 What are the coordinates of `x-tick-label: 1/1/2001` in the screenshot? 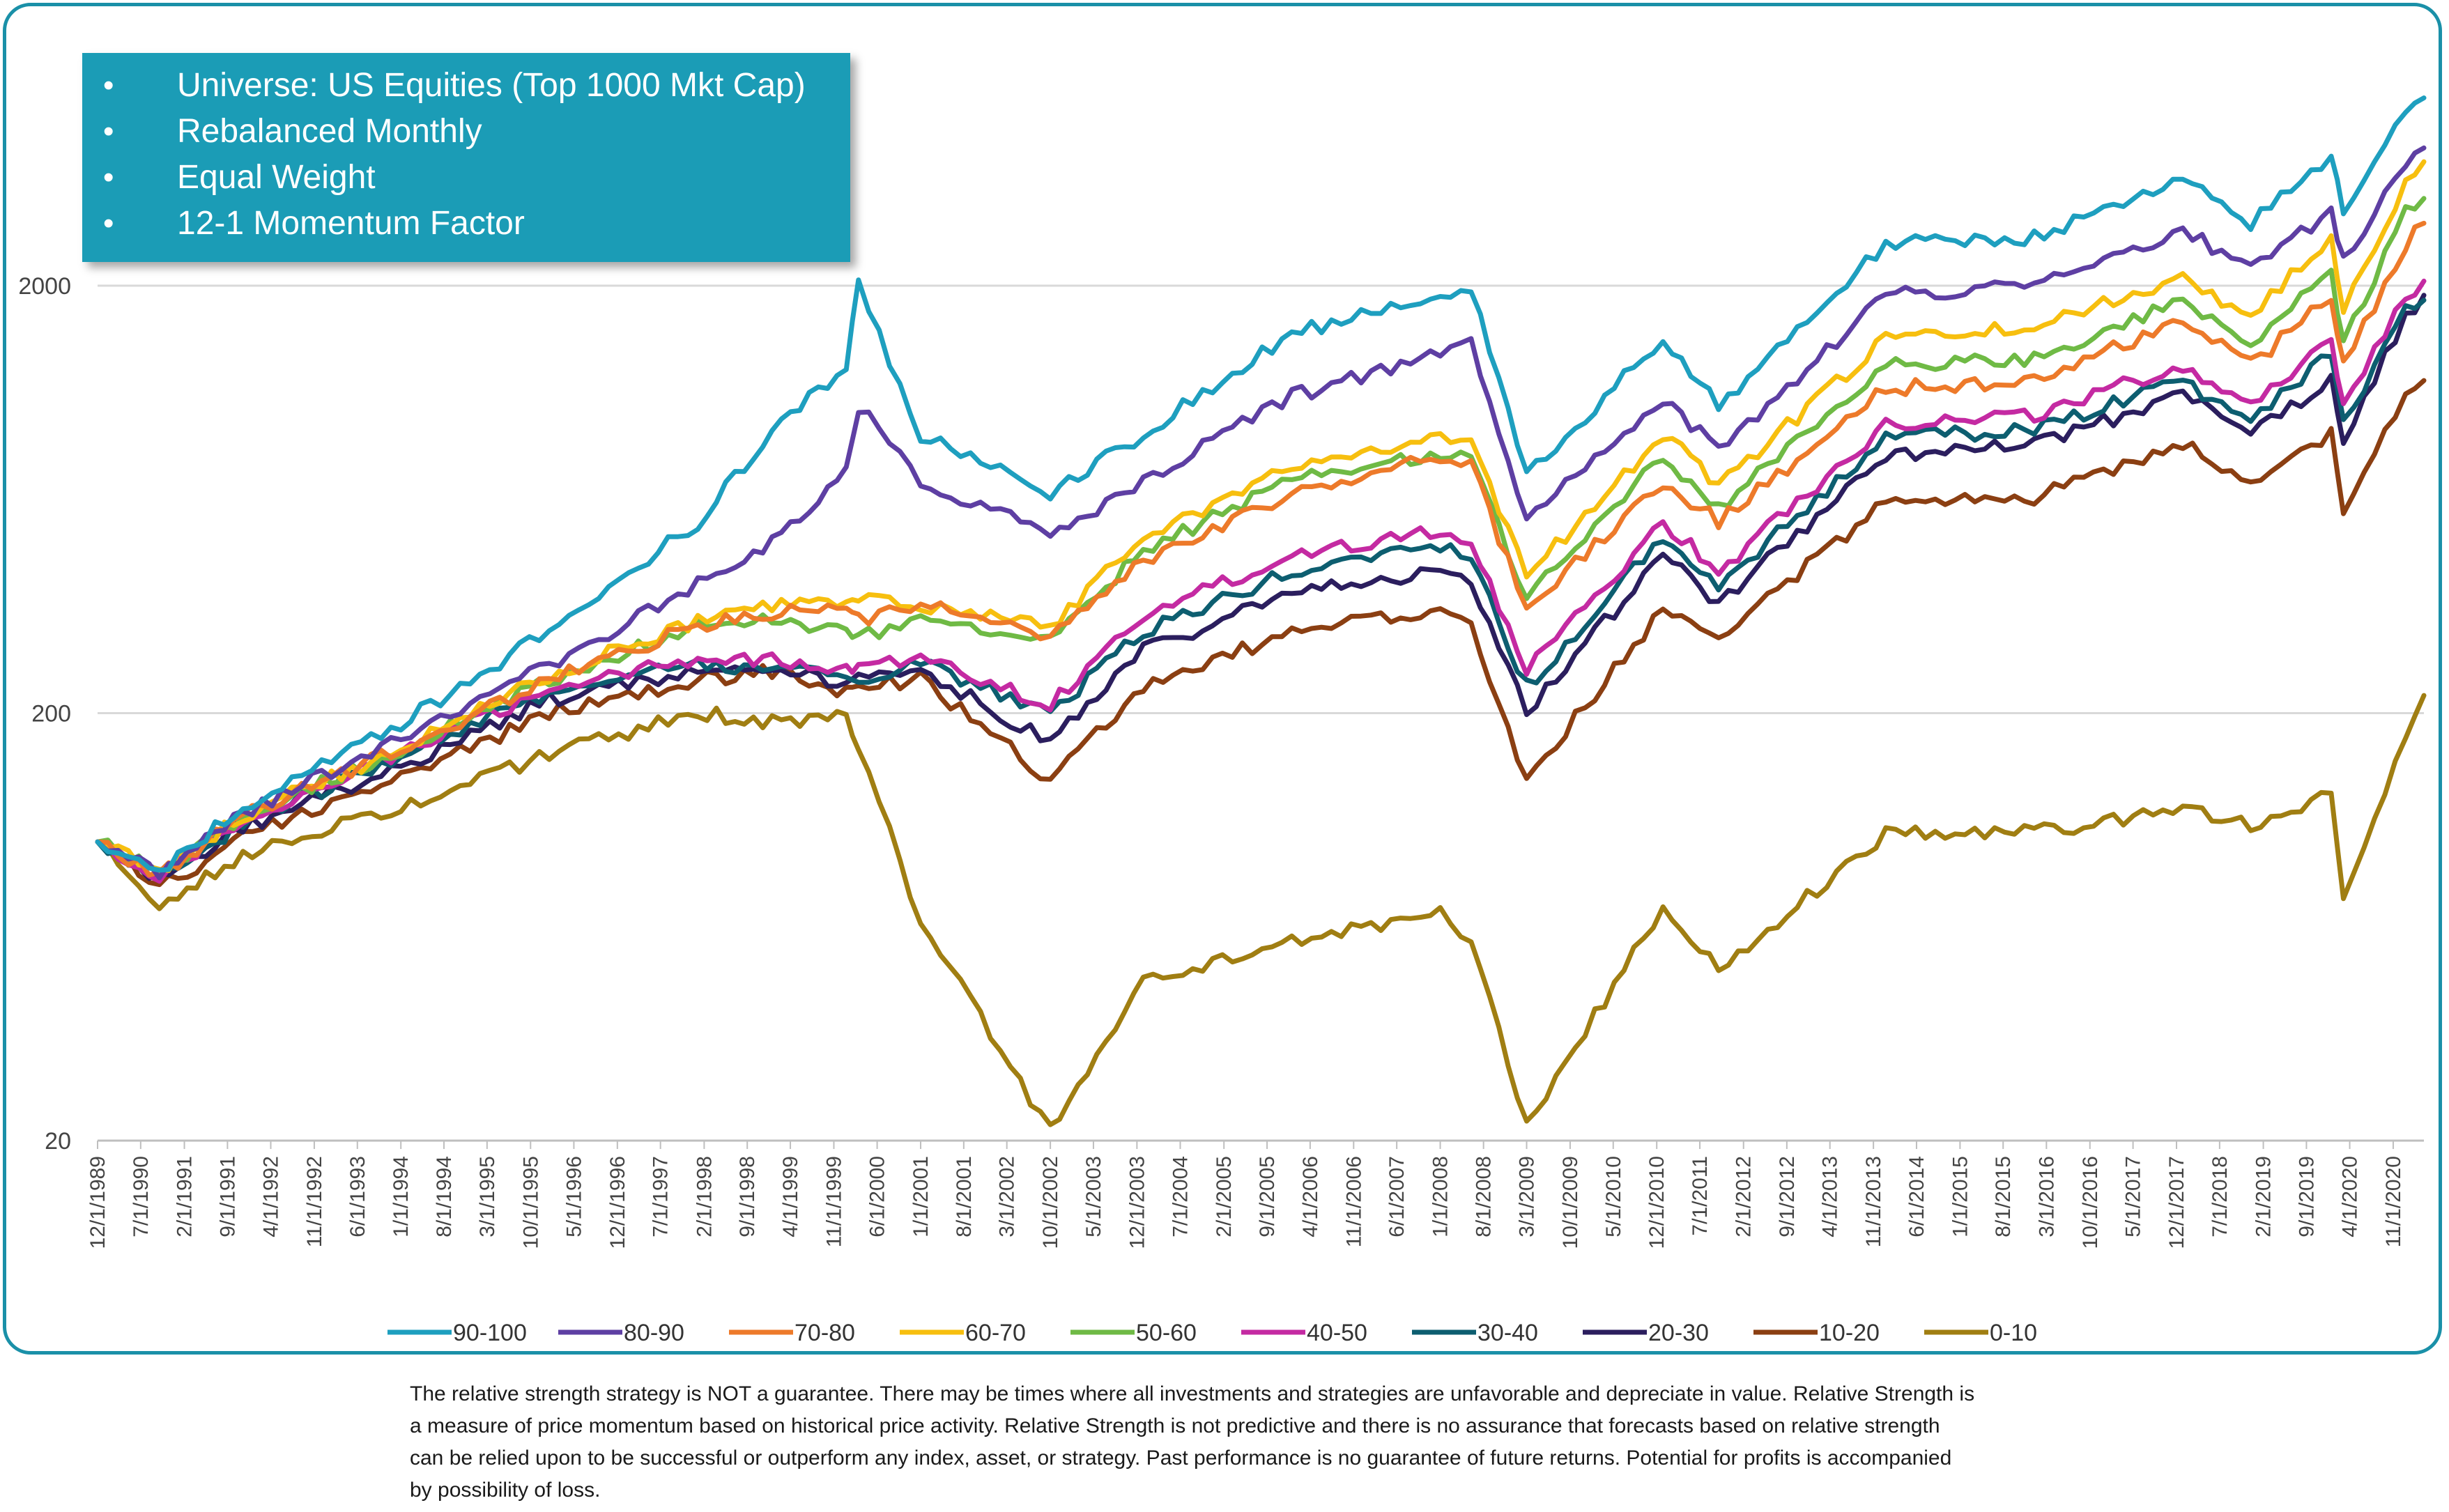 It's located at (920, 1196).